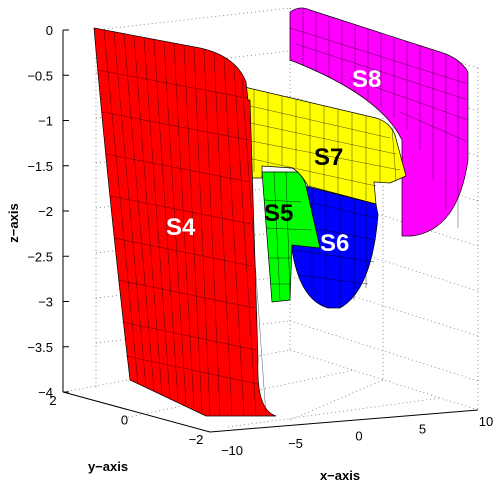  I want to click on z-tick-label: −3.5, so click(40, 347).